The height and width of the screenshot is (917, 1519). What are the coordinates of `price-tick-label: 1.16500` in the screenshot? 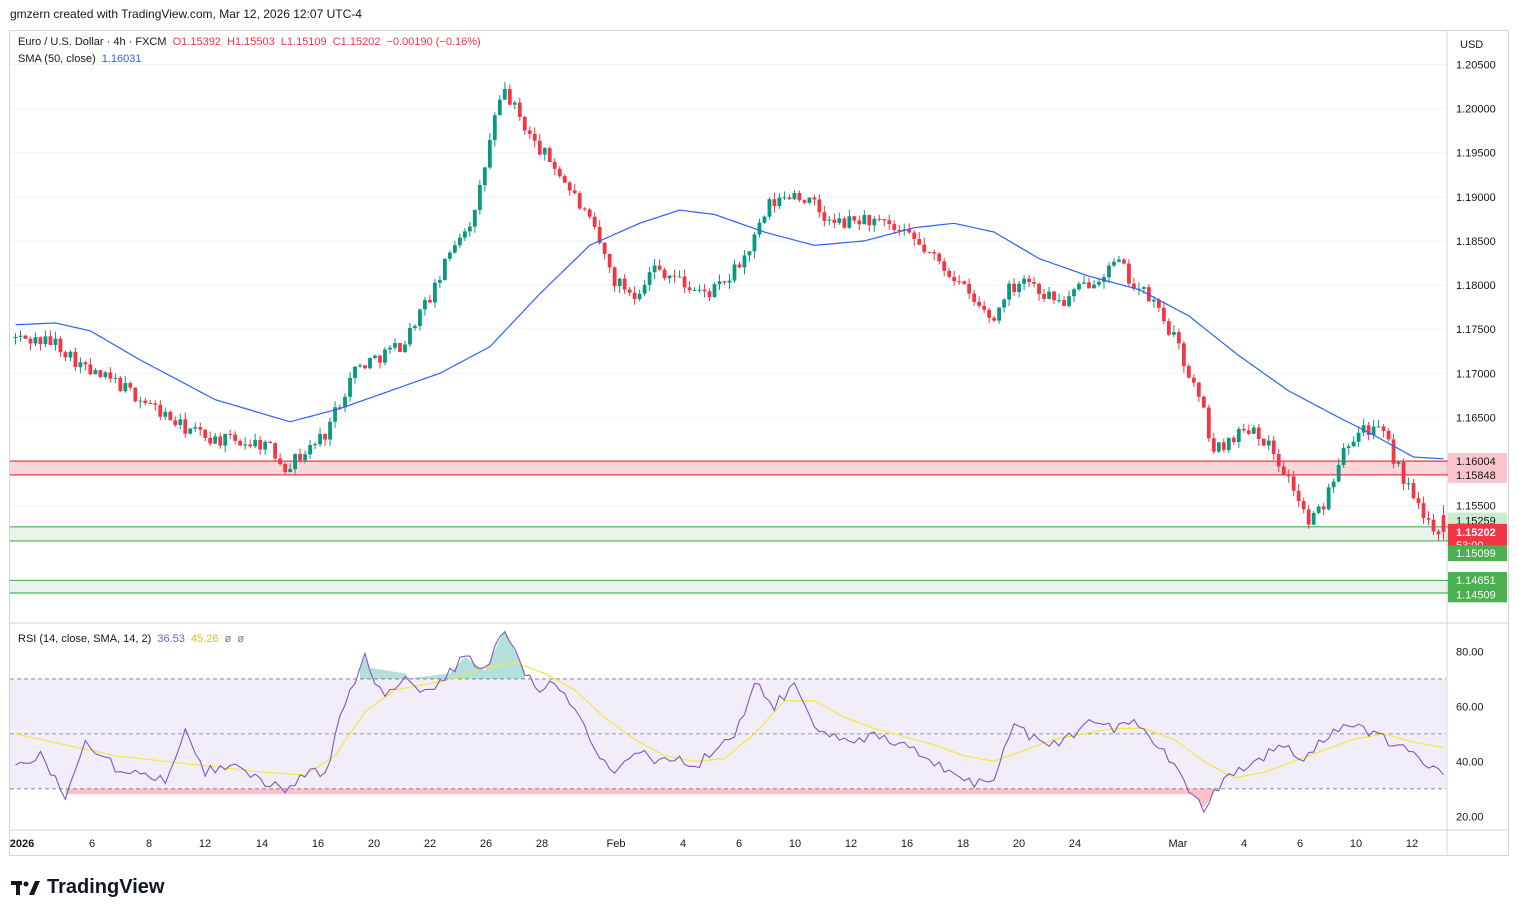 It's located at (1476, 418).